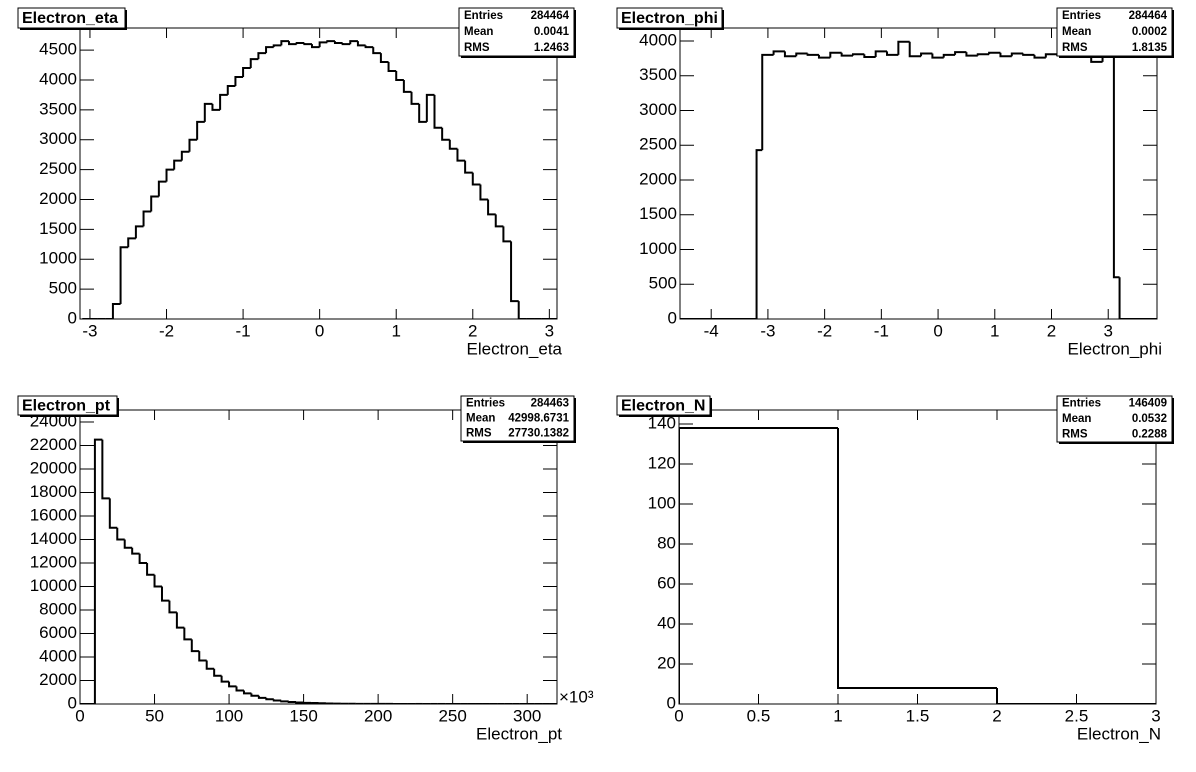  What do you see at coordinates (658, 178) in the screenshot?
I see `y-tick-label: 2000` at bounding box center [658, 178].